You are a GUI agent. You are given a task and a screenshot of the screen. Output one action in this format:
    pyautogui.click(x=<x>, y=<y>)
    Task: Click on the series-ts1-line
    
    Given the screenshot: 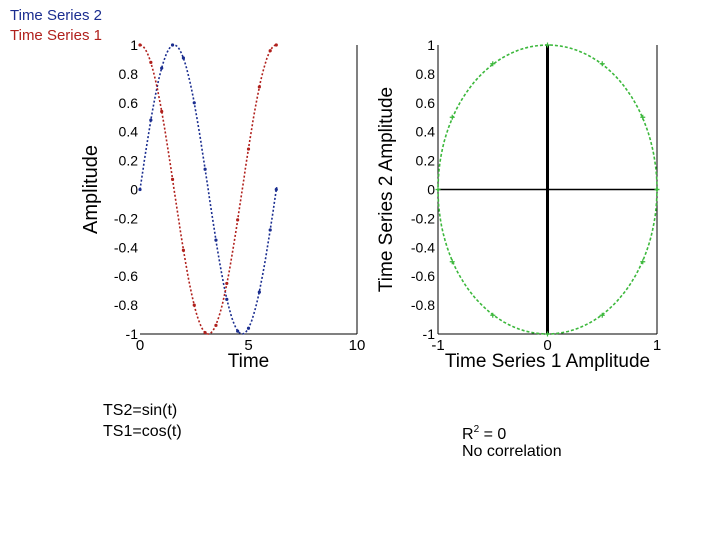 What is the action you would take?
    pyautogui.click(x=208, y=189)
    